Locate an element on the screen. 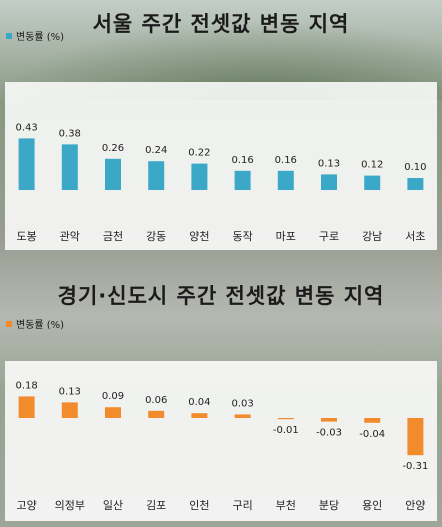 The width and height of the screenshot is (442, 527). category-label: 금천 is located at coordinates (113, 236).